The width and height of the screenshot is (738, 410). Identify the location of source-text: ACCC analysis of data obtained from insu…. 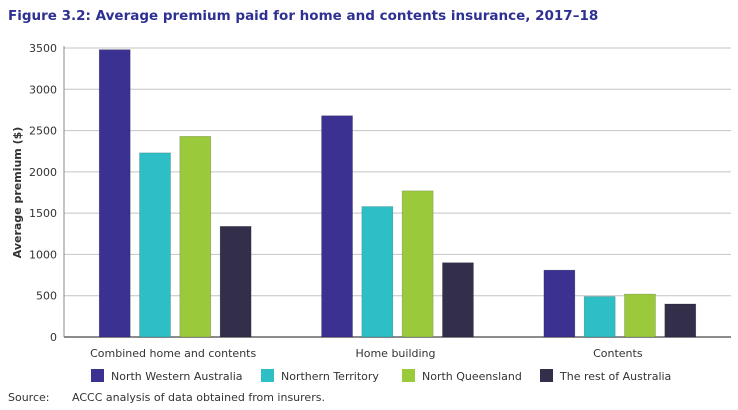
(198, 397).